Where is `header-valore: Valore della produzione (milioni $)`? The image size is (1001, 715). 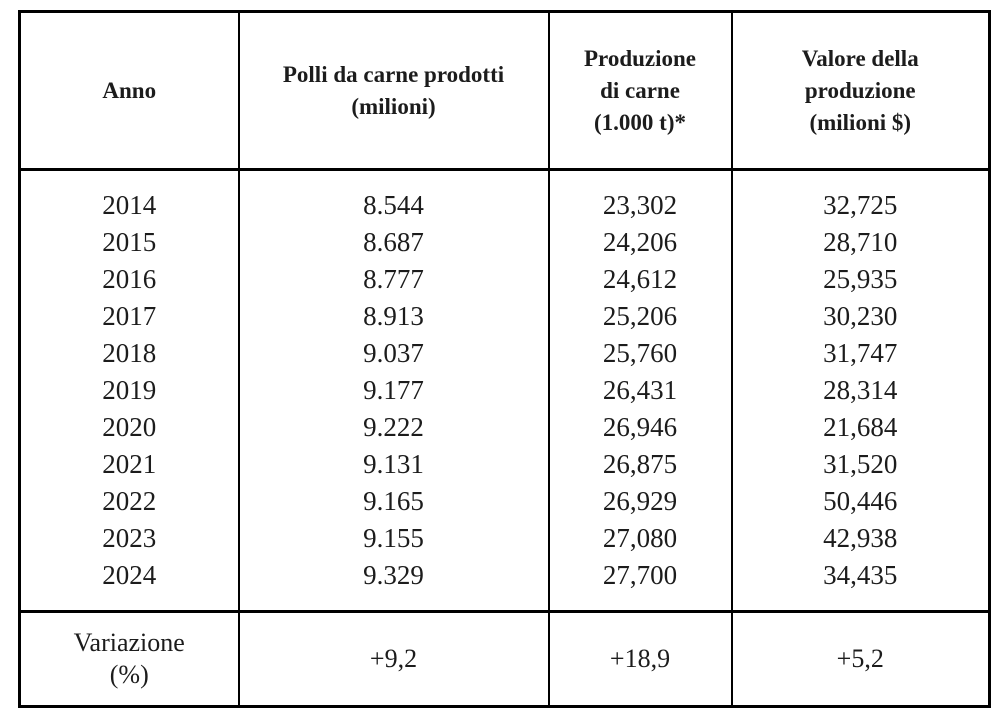 header-valore: Valore della produzione (milioni $) is located at coordinates (860, 91).